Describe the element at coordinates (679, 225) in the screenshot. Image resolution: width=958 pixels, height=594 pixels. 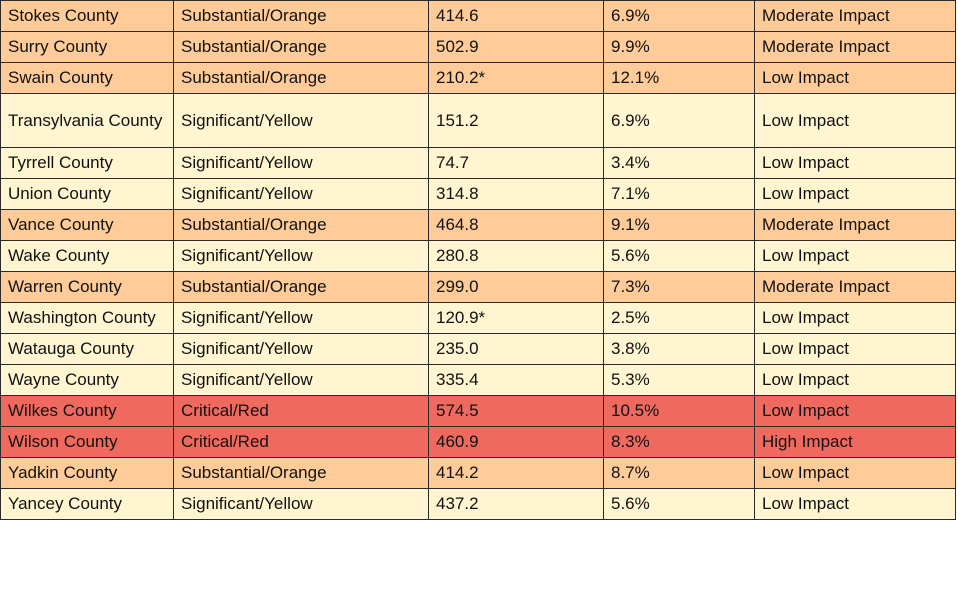
I see `percent-cell: 9.1%` at that location.